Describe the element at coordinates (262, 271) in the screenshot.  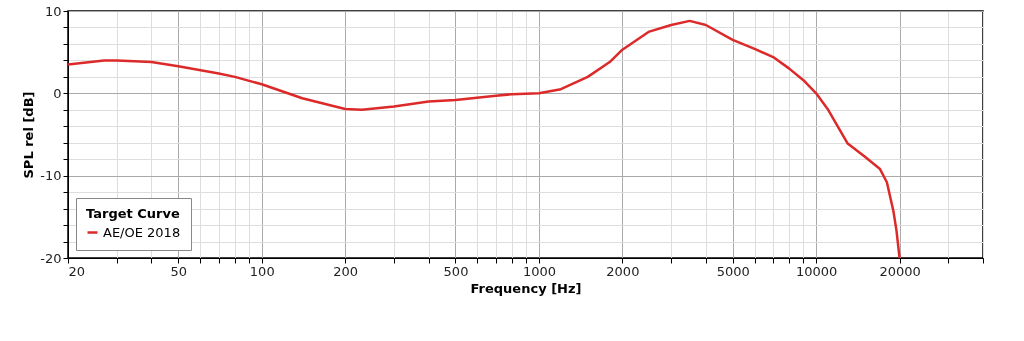
I see `x-tick-label: 100` at that location.